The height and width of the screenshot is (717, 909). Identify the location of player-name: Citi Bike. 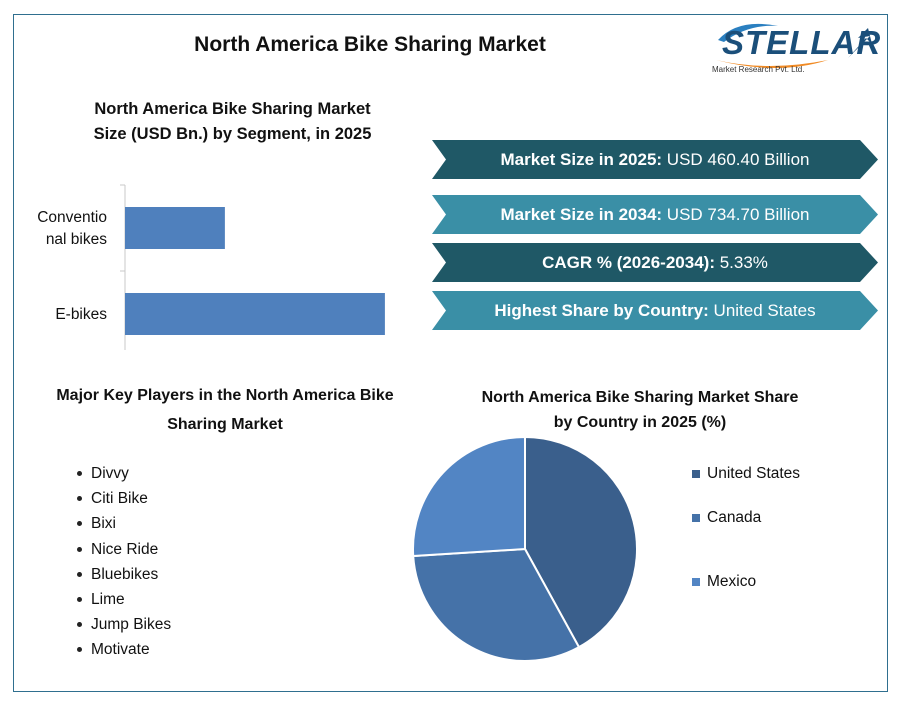
(119, 499).